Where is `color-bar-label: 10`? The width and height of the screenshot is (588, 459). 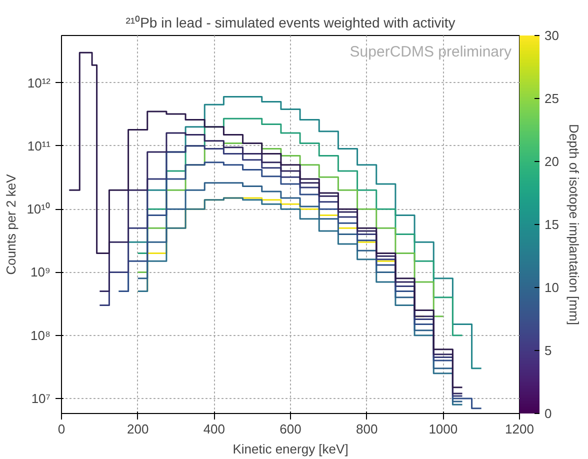
color-bar-label: 10 is located at coordinates (551, 287).